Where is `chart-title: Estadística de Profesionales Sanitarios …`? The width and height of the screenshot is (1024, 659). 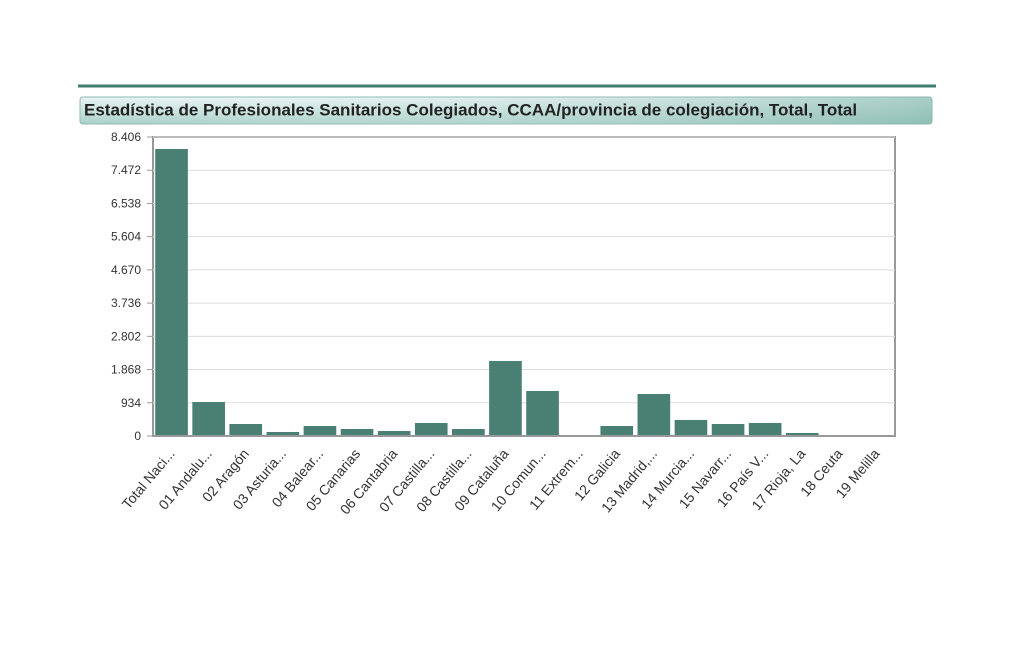
chart-title: Estadística de Profesionales Sanitarios … is located at coordinates (470, 109).